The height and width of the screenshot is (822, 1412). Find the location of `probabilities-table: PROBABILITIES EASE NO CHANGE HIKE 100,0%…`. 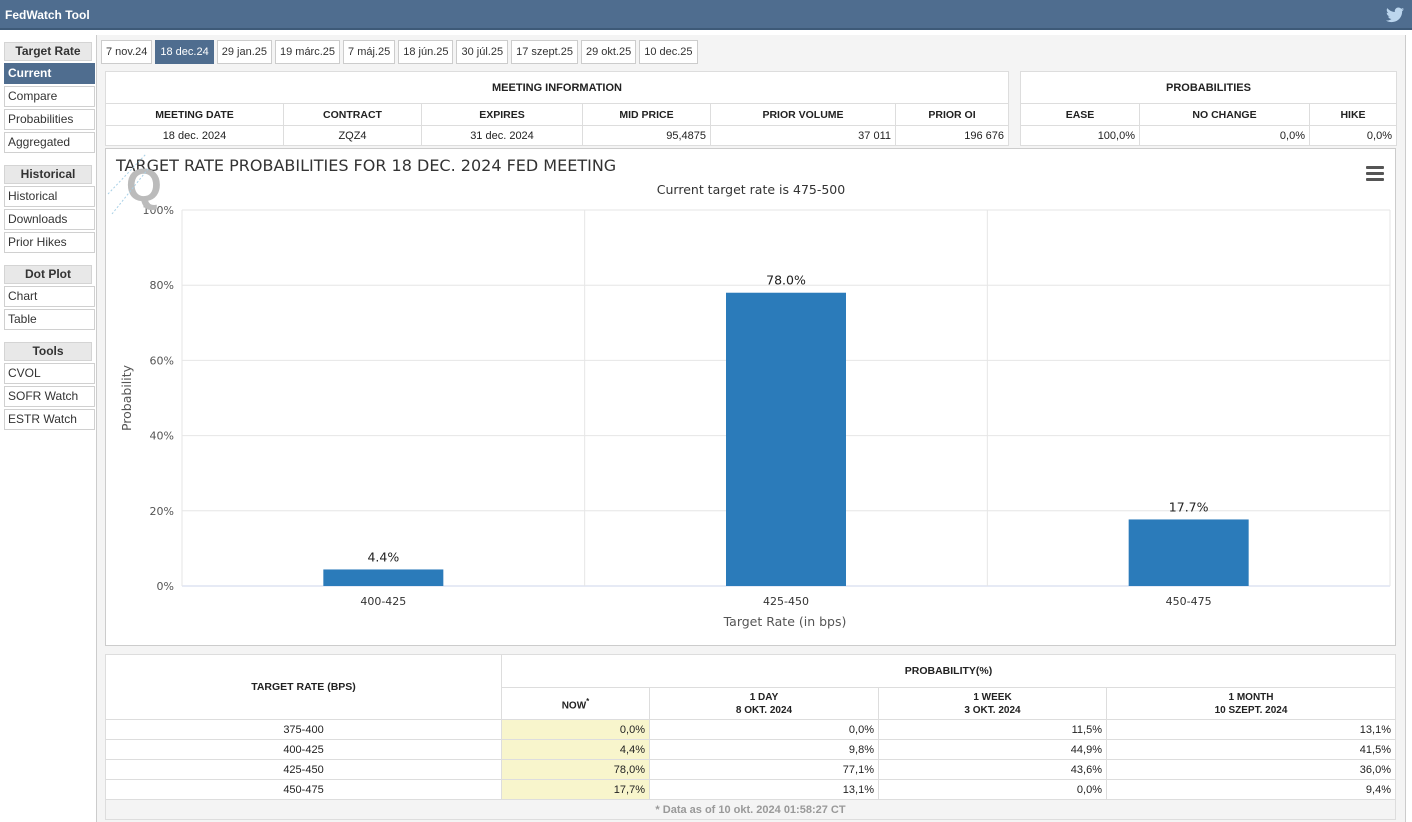

probabilities-table: PROBABILITIES EASE NO CHANGE HIKE 100,0%… is located at coordinates (1208, 108).